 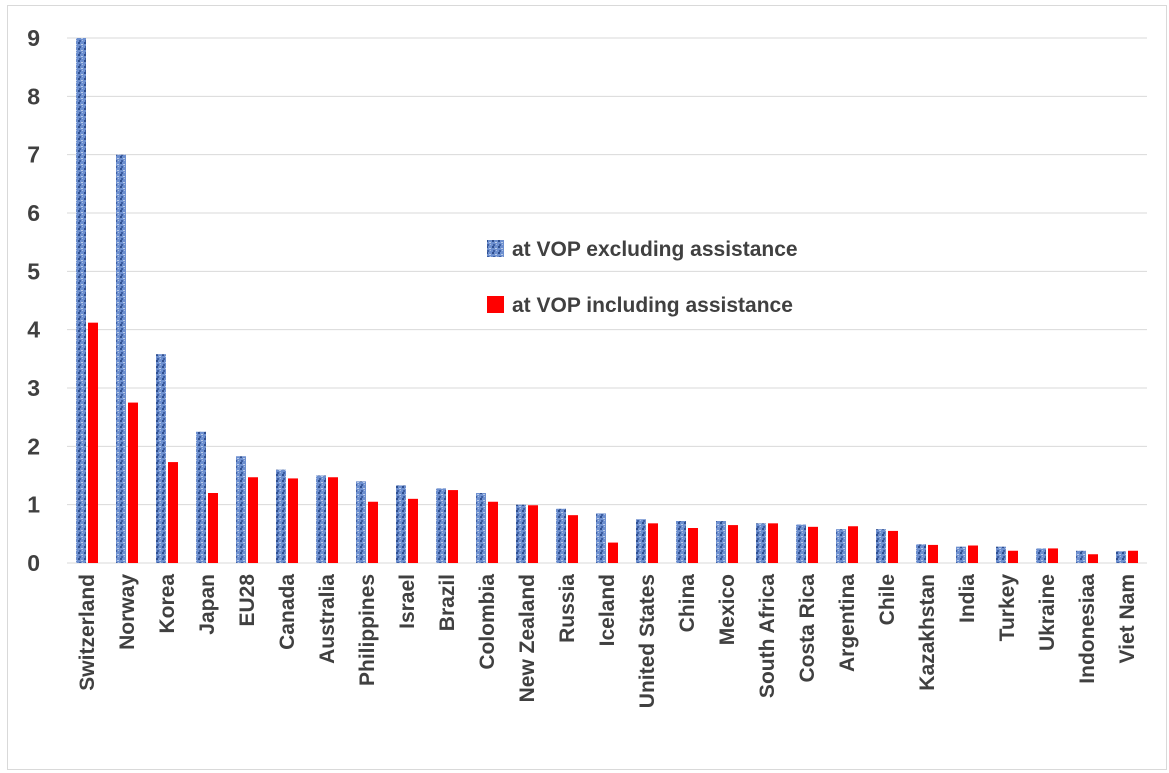 What do you see at coordinates (973, 554) in the screenshot?
I see `bar-including-india` at bounding box center [973, 554].